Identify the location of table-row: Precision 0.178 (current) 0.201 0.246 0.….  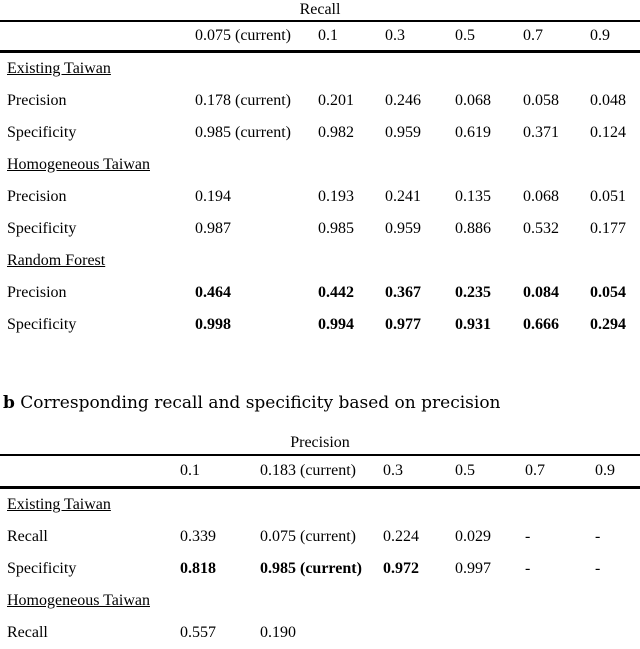
(320, 101).